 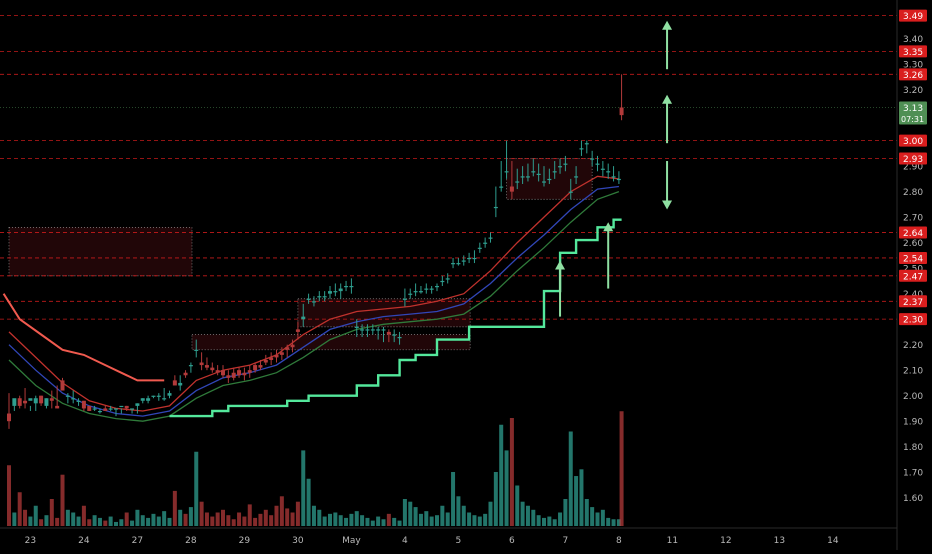 What do you see at coordinates (913, 219) in the screenshot?
I see `price-tick-label: 2.70` at bounding box center [913, 219].